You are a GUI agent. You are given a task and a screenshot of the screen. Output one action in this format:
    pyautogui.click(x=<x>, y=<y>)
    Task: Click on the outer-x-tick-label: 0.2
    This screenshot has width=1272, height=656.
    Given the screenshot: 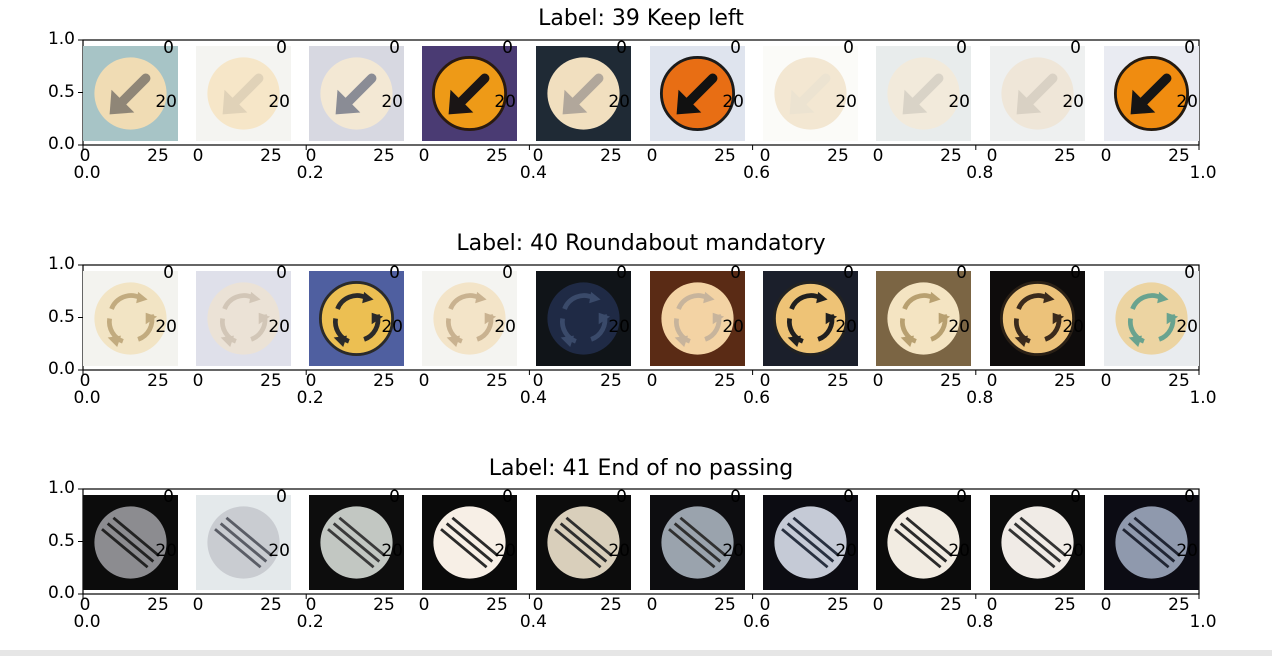 What is the action you would take?
    pyautogui.click(x=310, y=173)
    